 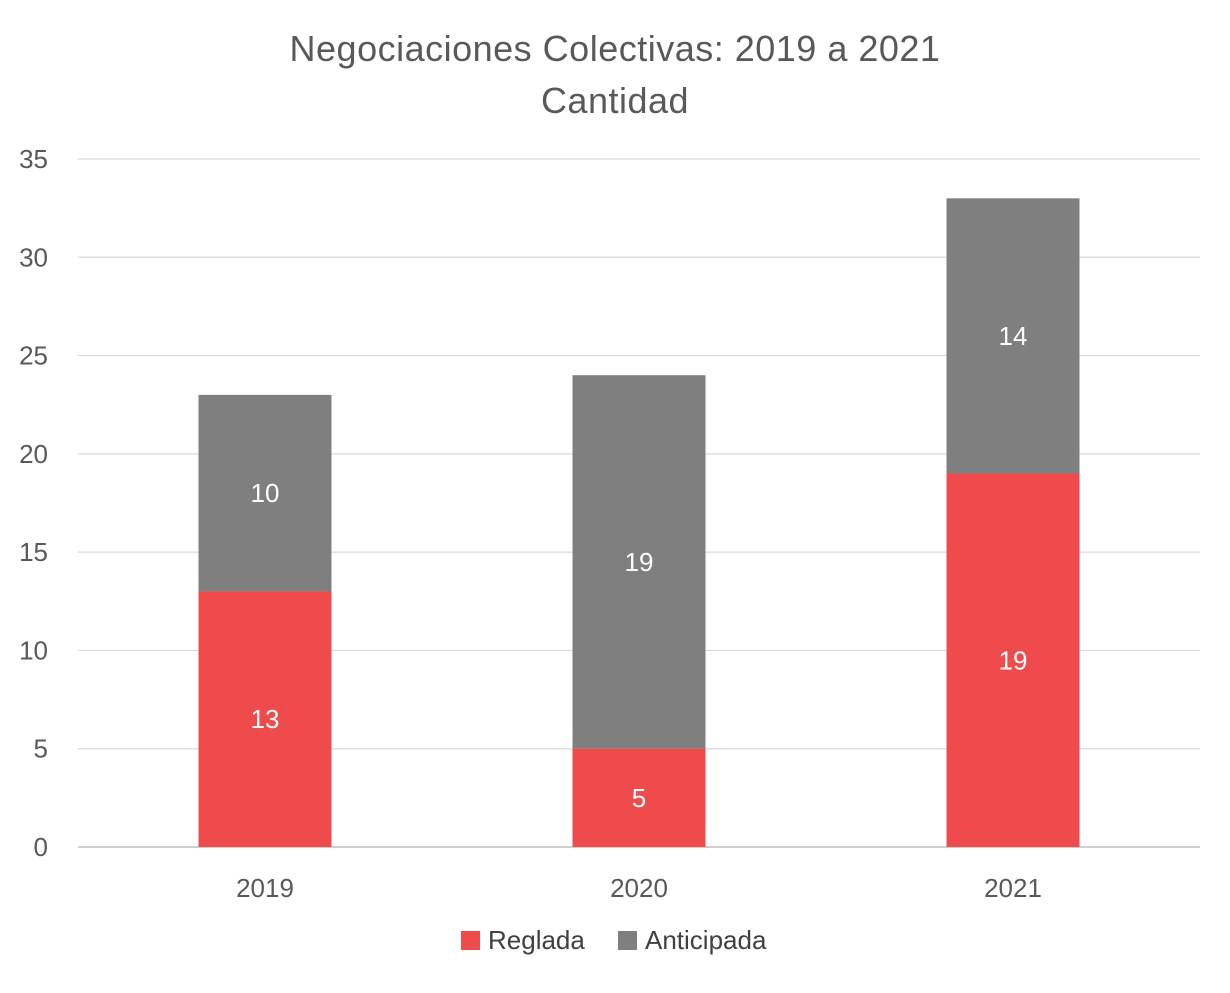 I want to click on data-label: 14, so click(x=1013, y=336).